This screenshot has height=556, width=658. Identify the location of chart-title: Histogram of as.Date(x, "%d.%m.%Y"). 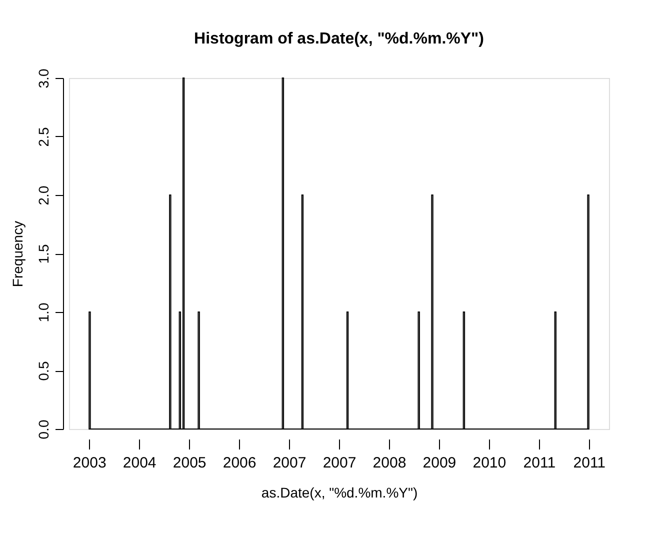
(339, 39).